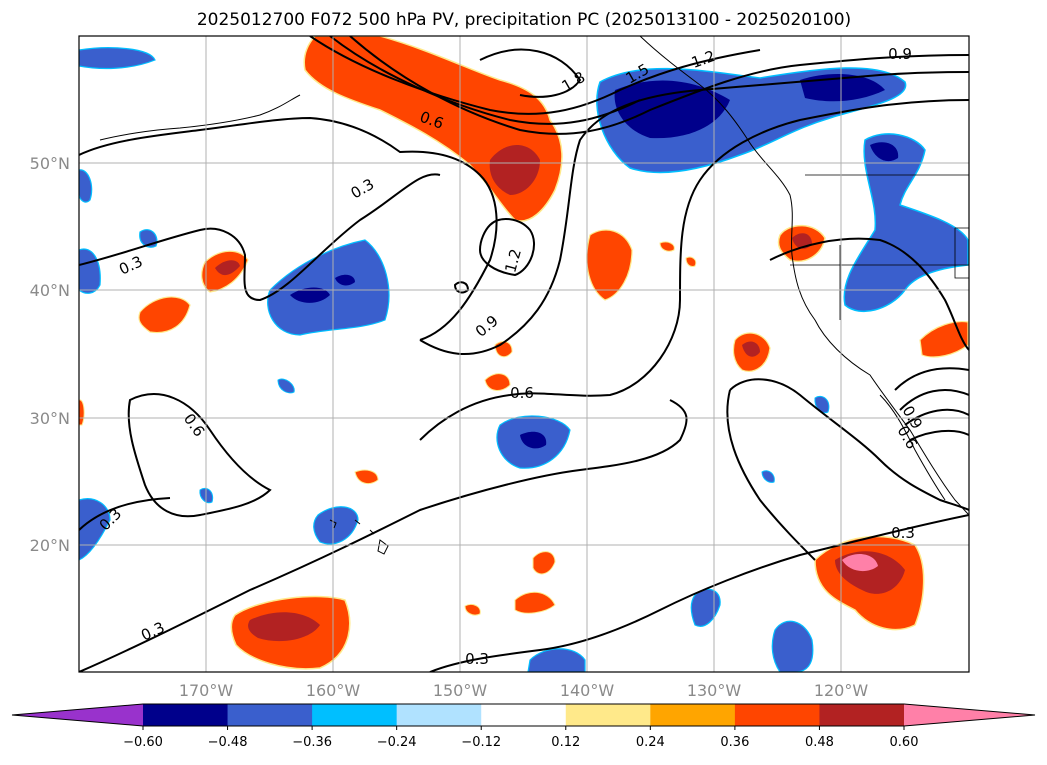  Describe the element at coordinates (819, 742) in the screenshot. I see `colorbar-tick-label: 0.48` at that location.